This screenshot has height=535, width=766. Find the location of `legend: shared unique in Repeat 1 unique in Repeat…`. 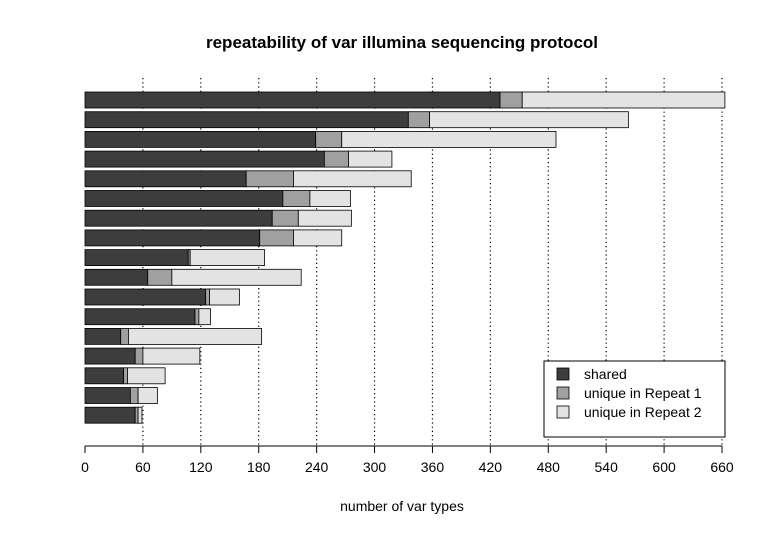

legend: shared unique in Repeat 1 unique in Repeat… is located at coordinates (634, 399).